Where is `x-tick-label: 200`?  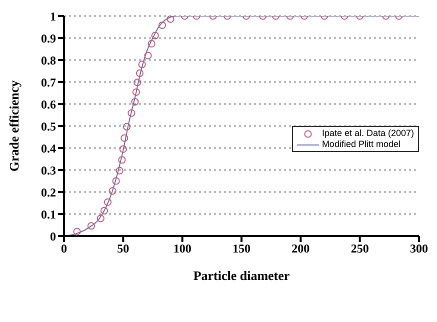
x-tick-label: 200 is located at coordinates (301, 249).